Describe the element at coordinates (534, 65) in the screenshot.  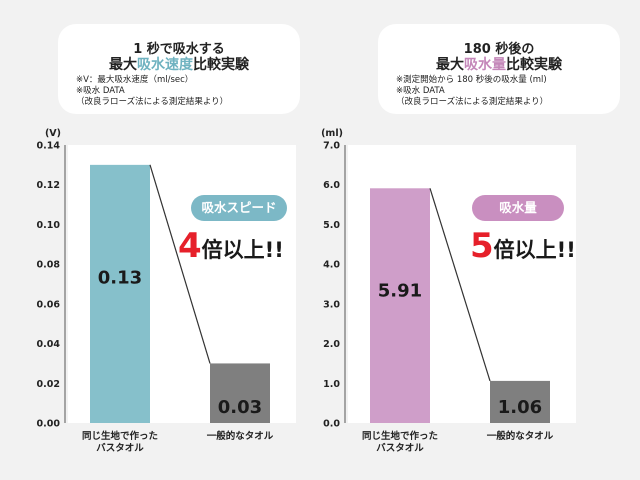
I see `right-title-suffix: 比較実験` at that location.